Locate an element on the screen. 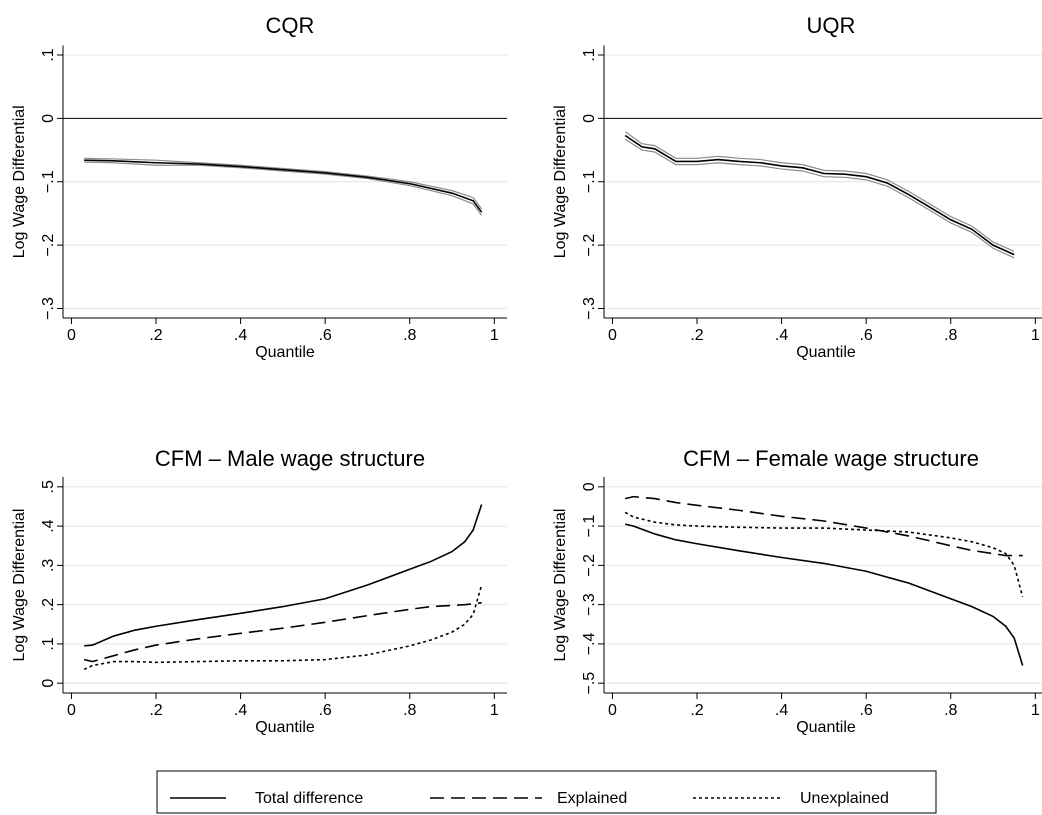  chart-title: CFM – Male wage structure is located at coordinates (290, 458).